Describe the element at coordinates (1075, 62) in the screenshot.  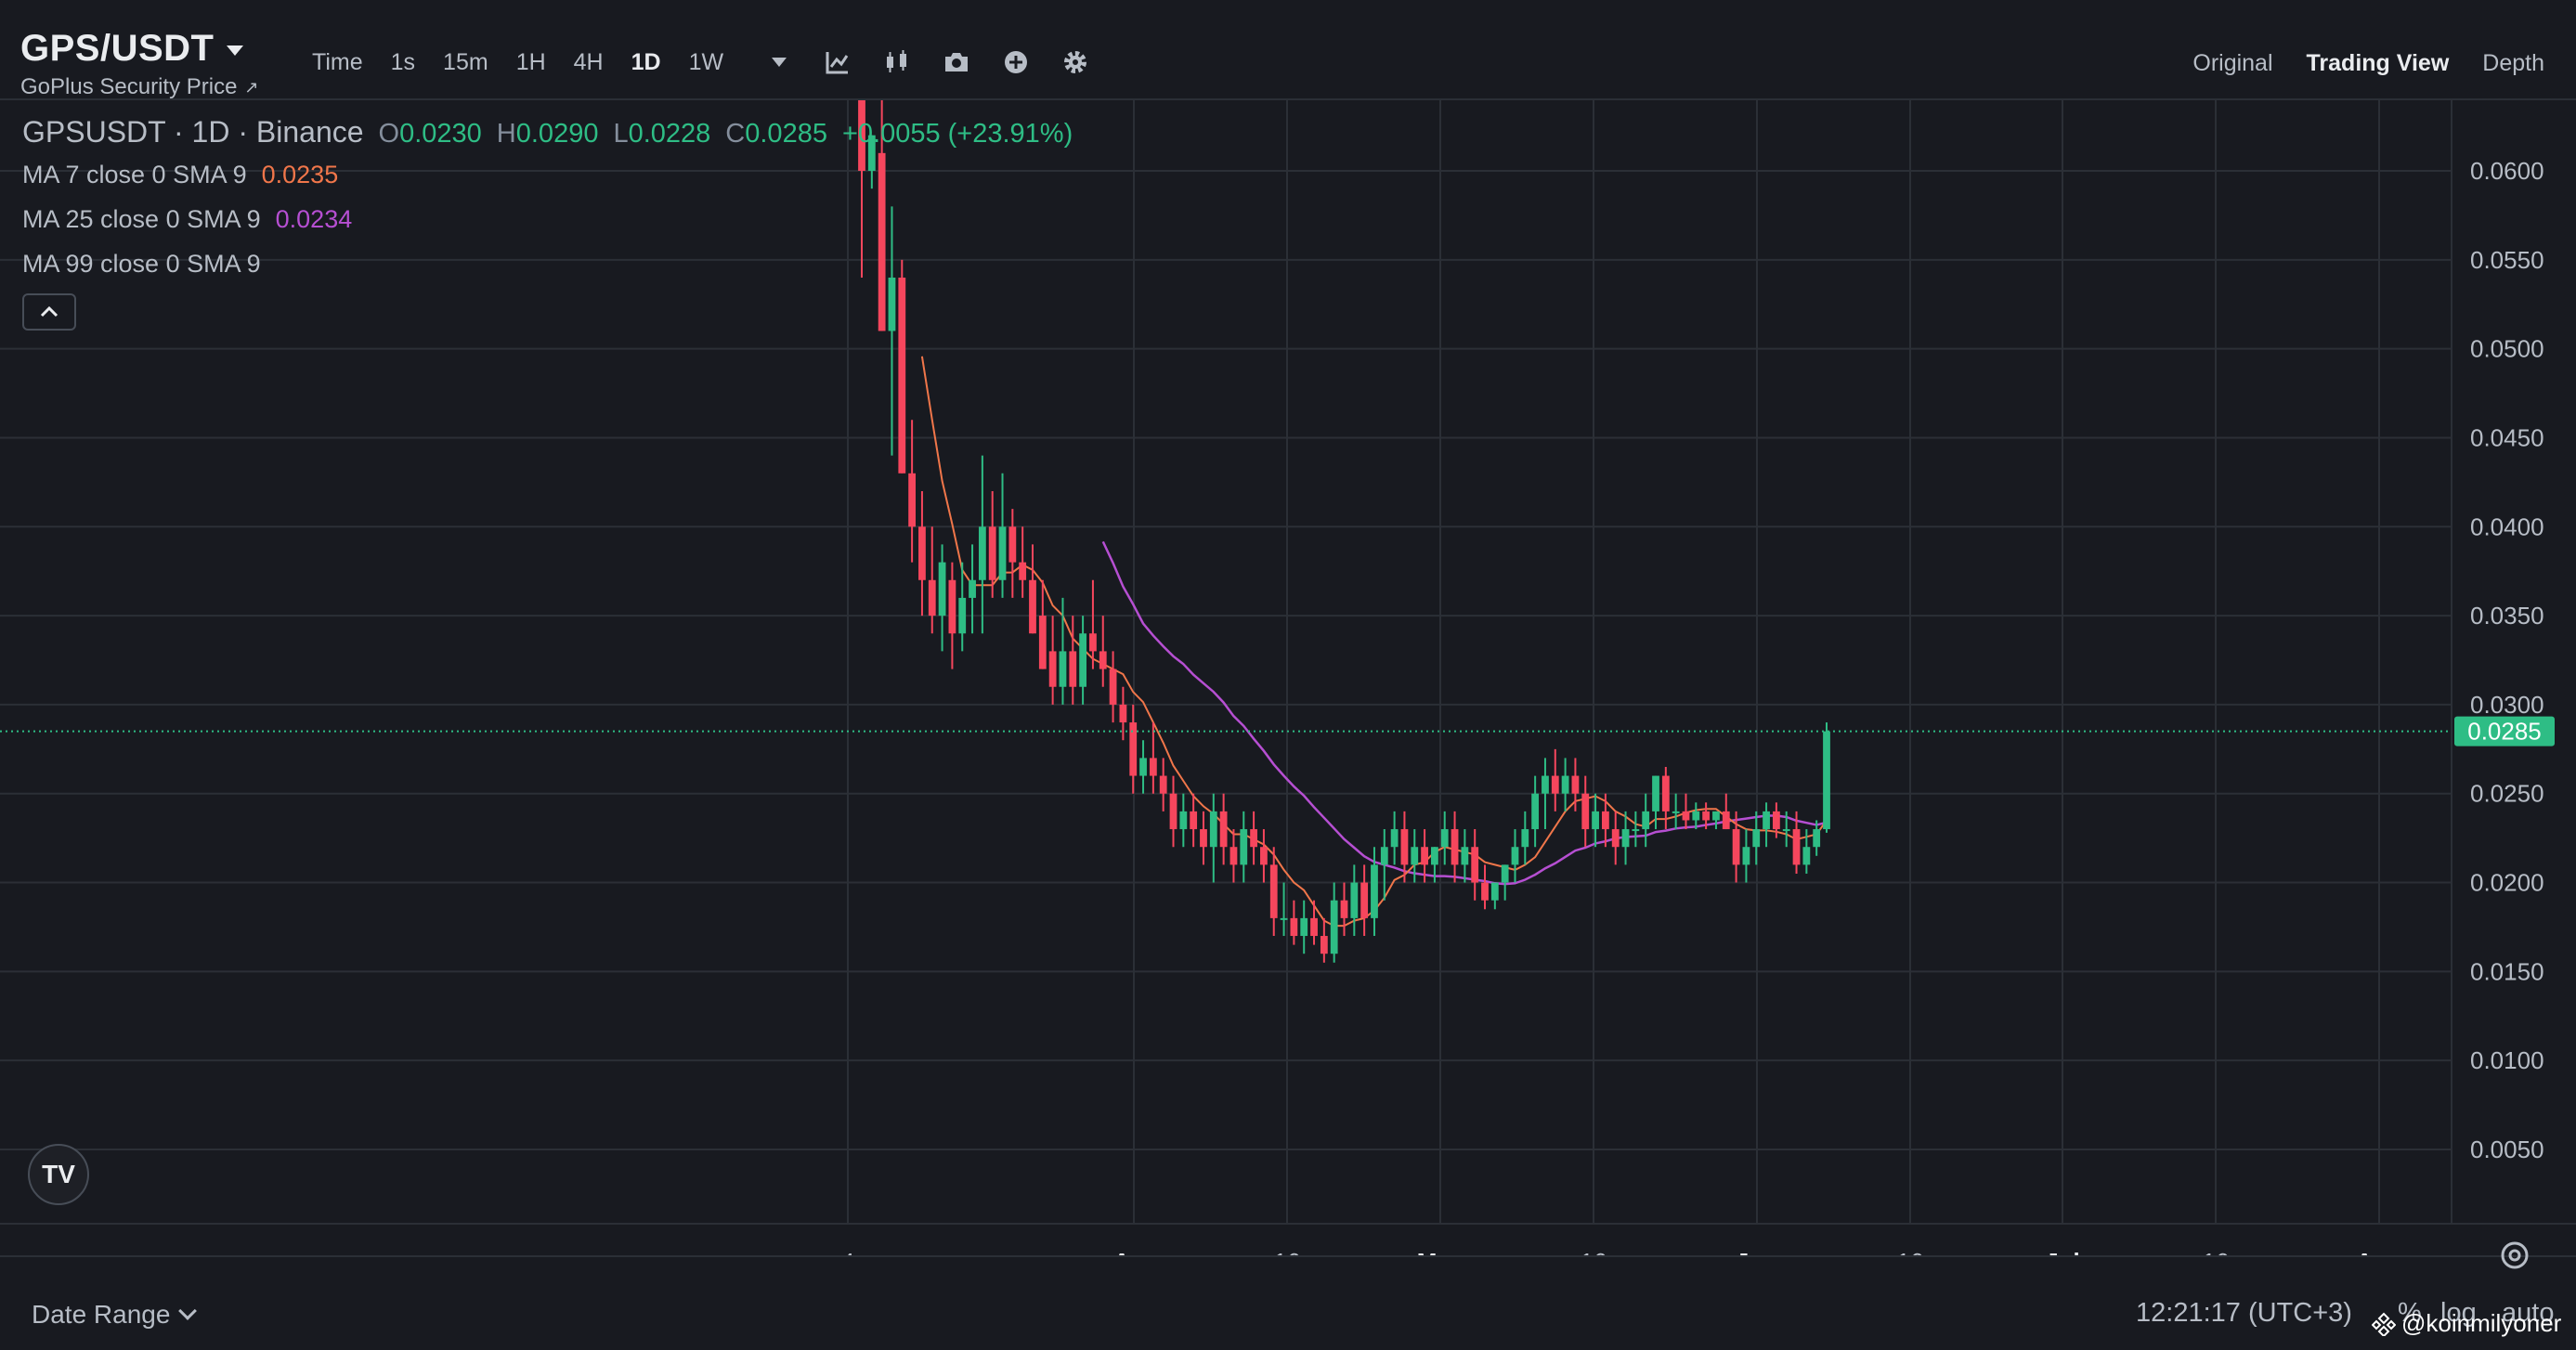
I see `gear-icon` at that location.